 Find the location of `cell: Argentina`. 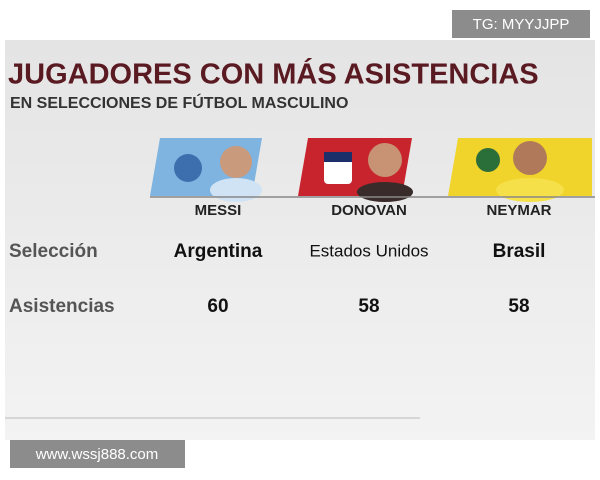

cell: Argentina is located at coordinates (218, 251).